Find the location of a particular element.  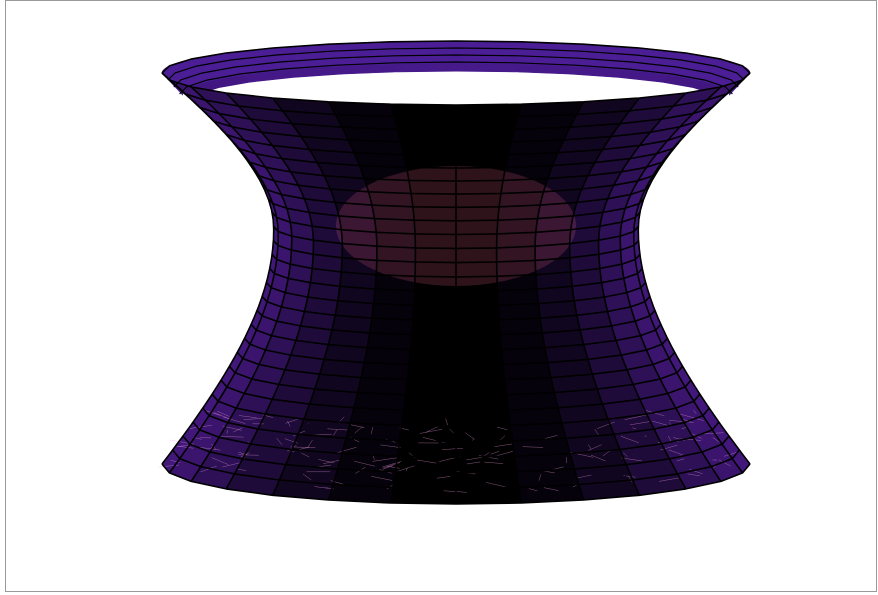

mesh-top-rim-back is located at coordinates (456, 57).